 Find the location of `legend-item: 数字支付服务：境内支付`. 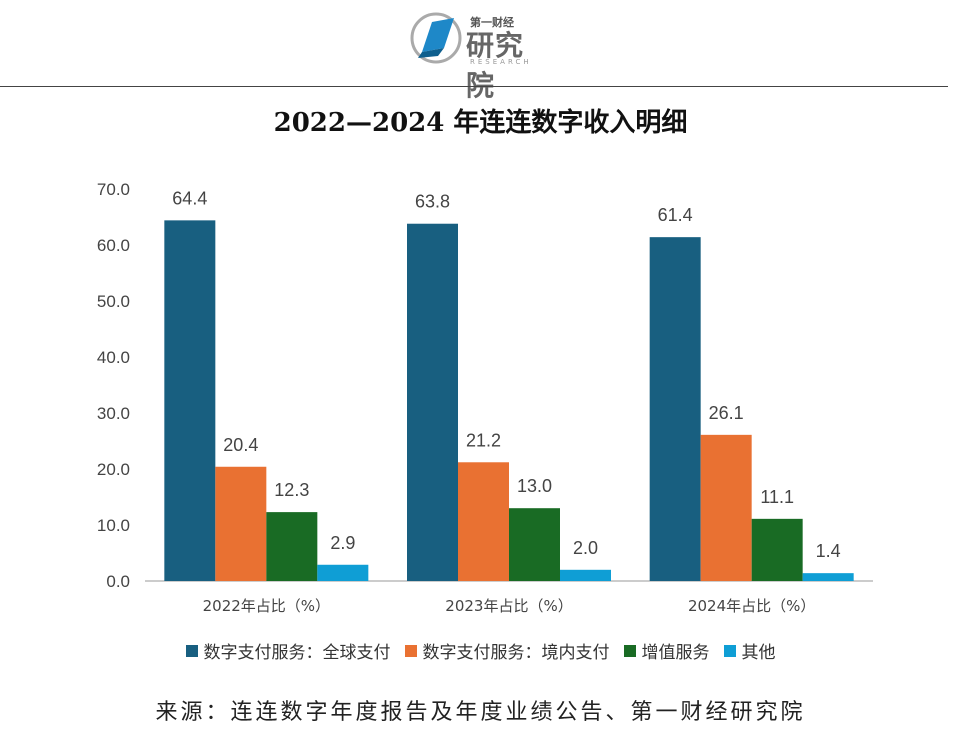

legend-item: 数字支付服务：境内支付 is located at coordinates (507, 650).